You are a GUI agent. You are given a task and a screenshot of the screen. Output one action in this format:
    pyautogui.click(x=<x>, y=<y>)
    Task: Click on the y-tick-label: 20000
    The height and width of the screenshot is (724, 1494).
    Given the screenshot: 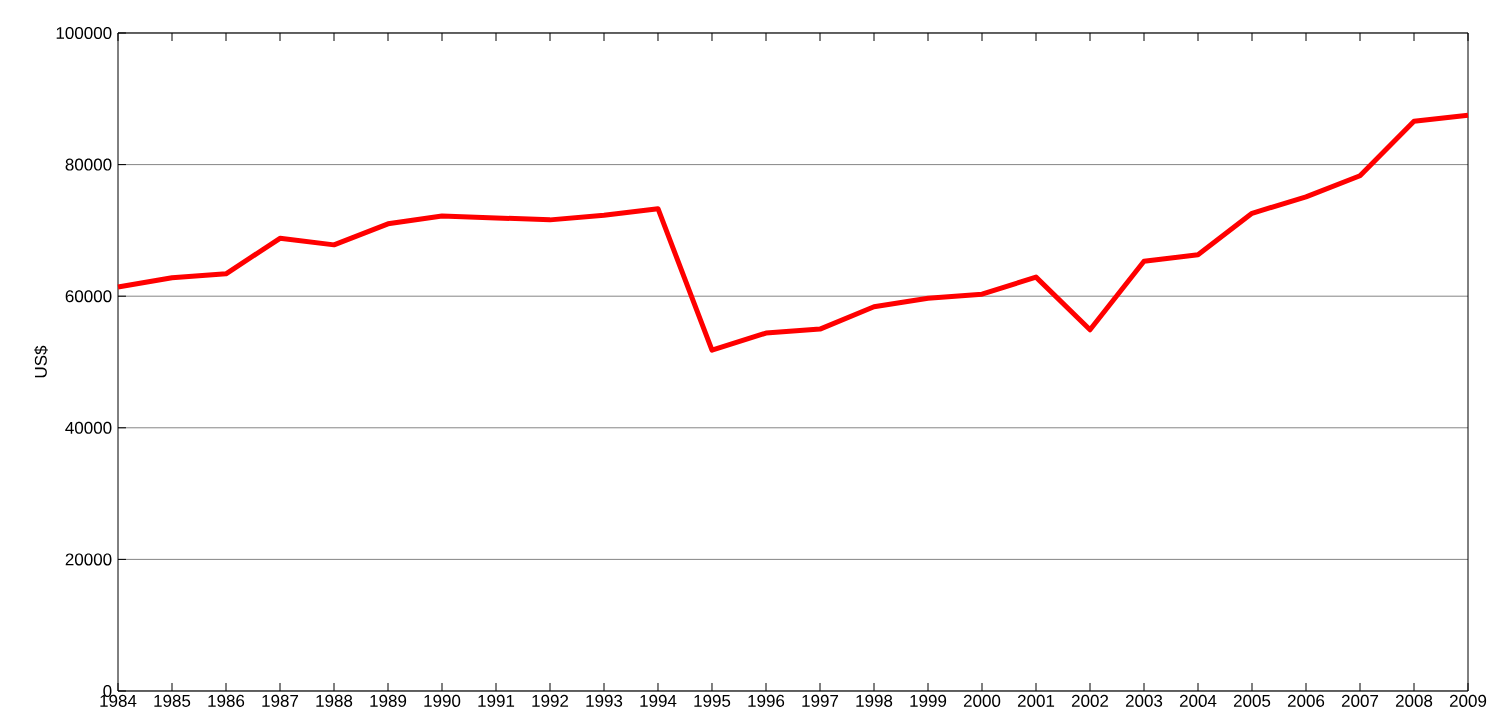 What is the action you would take?
    pyautogui.click(x=88, y=559)
    